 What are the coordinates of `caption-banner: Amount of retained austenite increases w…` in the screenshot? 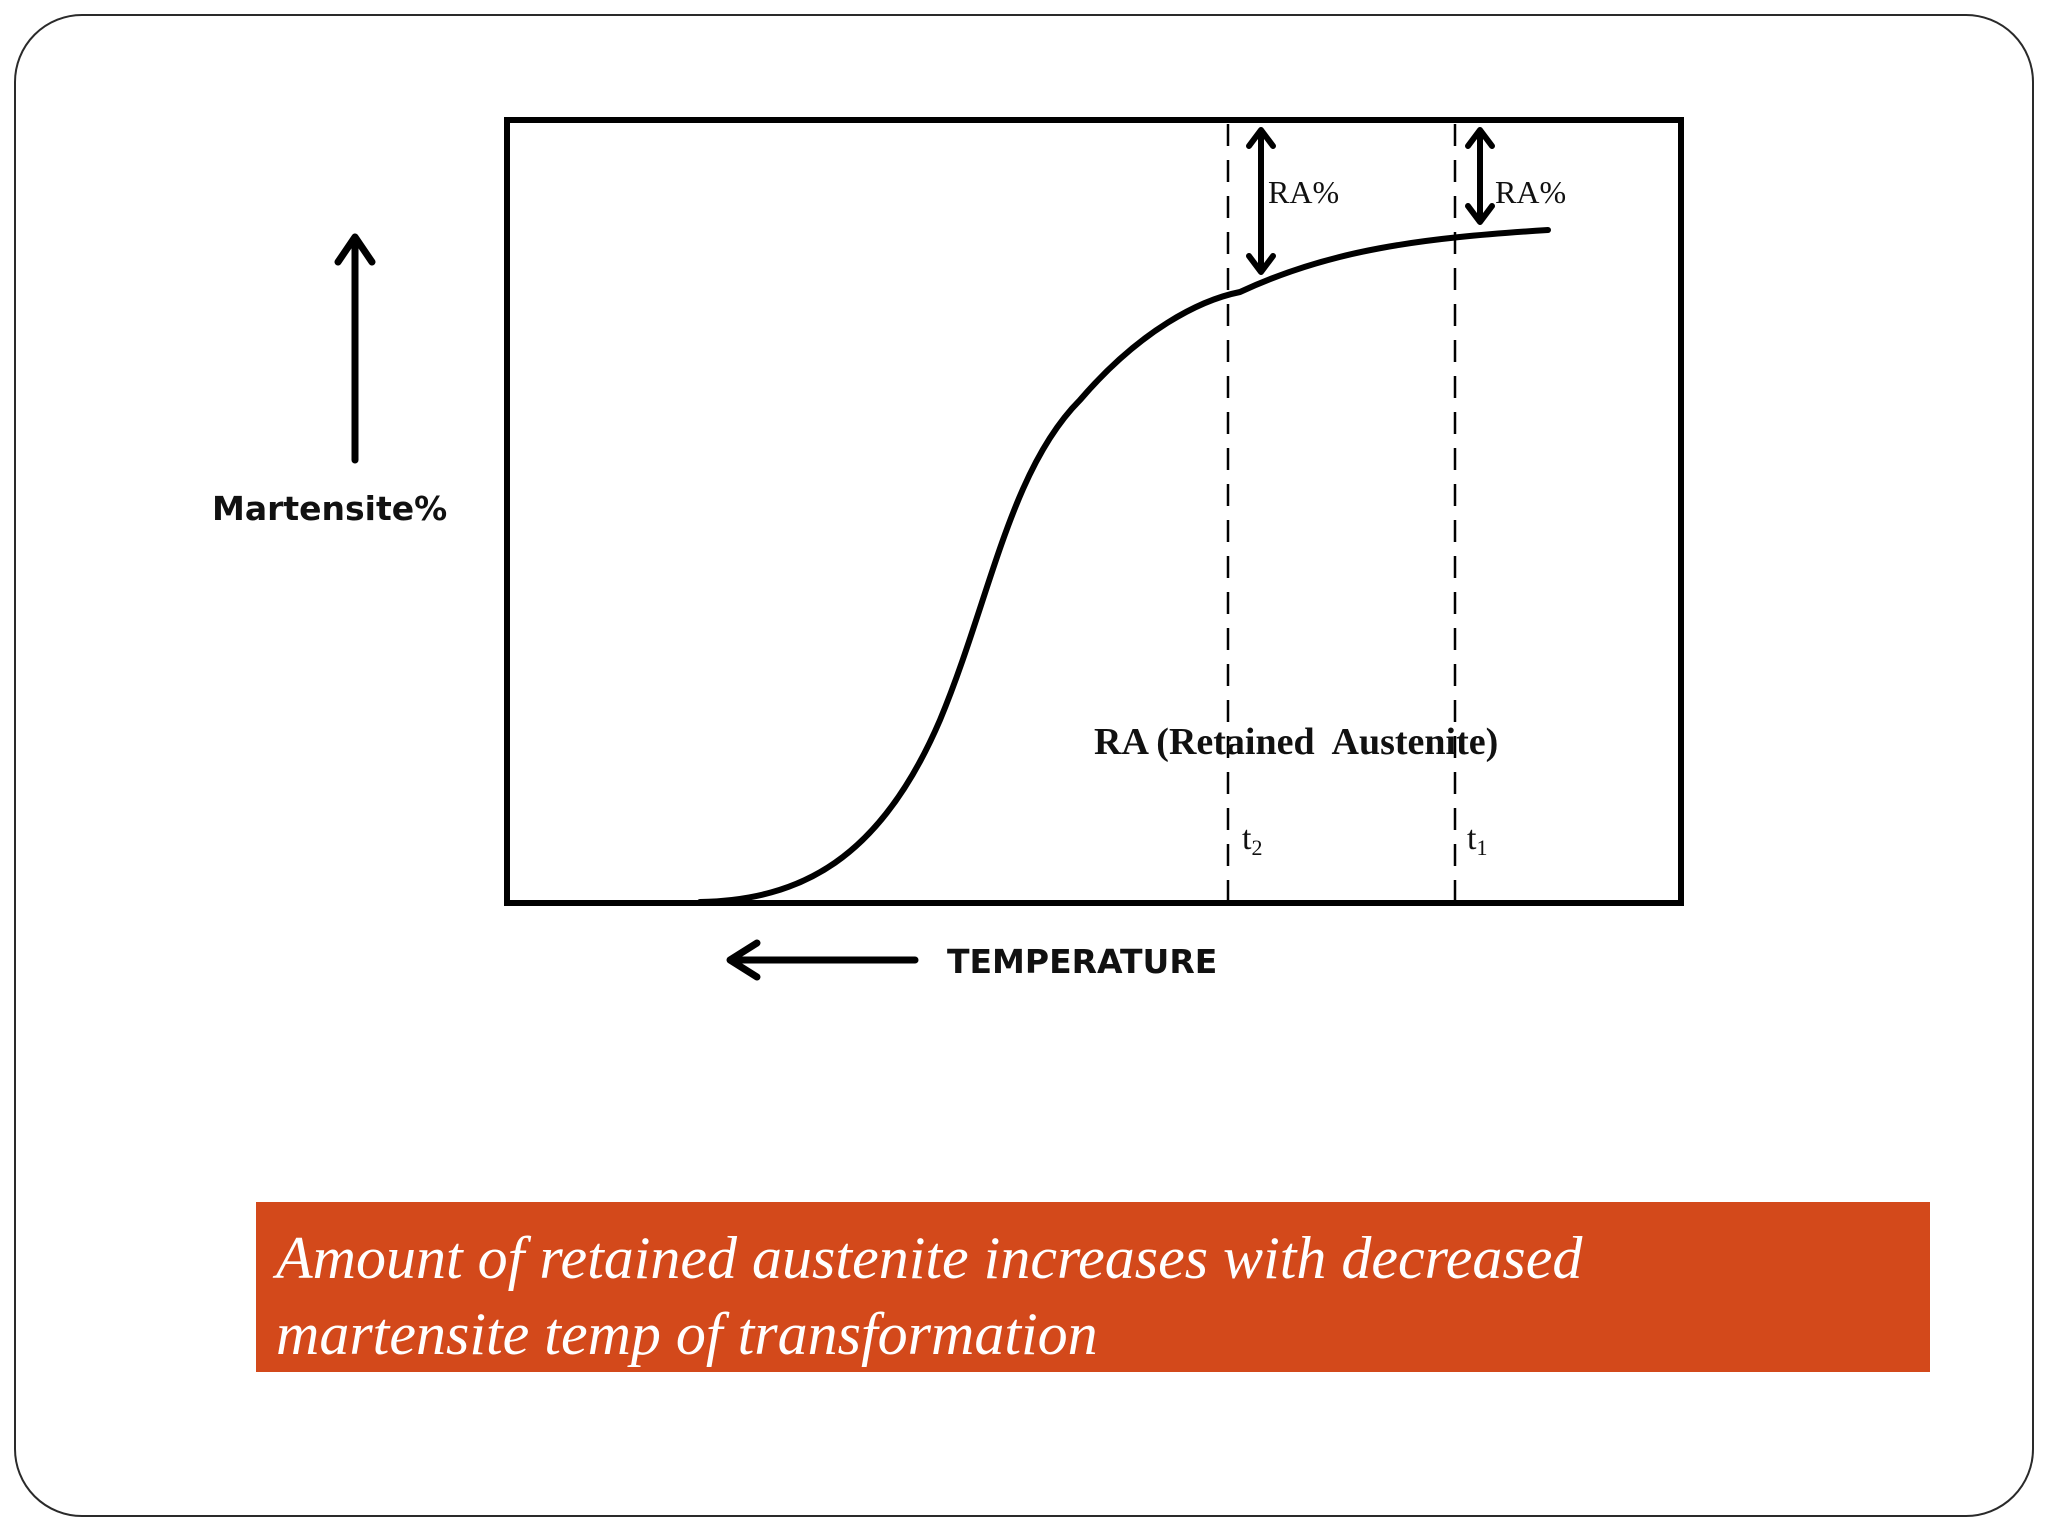 It's located at (1093, 1287).